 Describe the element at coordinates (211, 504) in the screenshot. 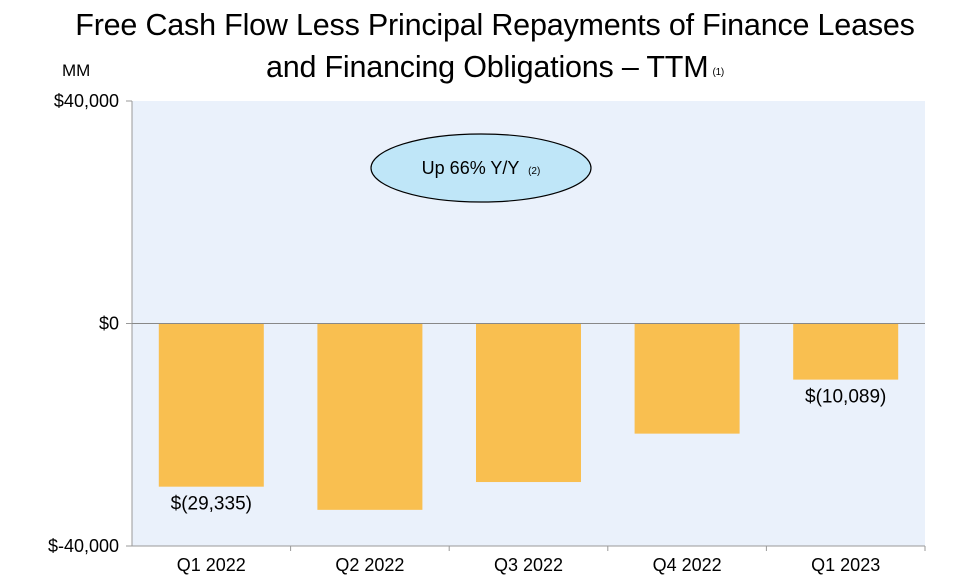

I see `bar-data-label: $(29,335)` at that location.